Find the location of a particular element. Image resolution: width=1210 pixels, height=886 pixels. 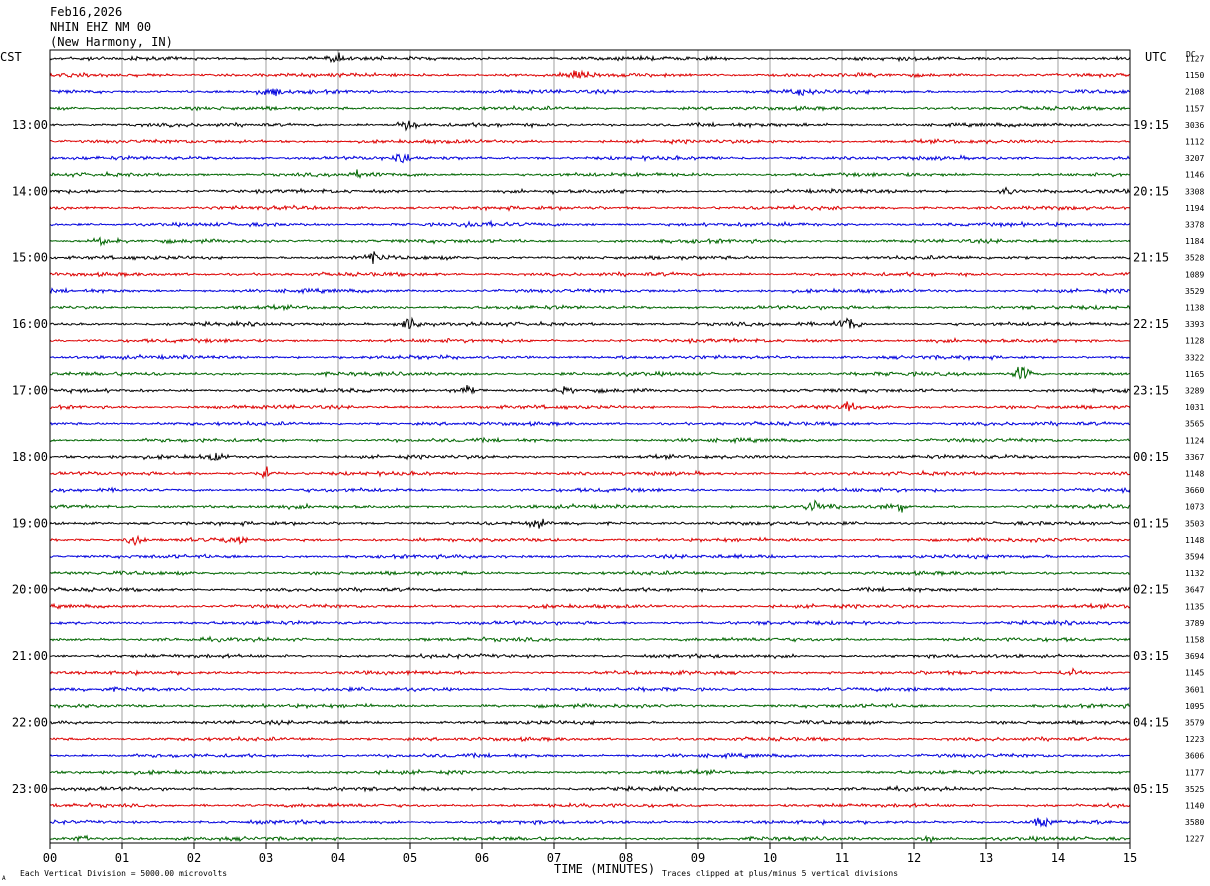

dc-offset-label: 1157 is located at coordinates (1194, 108).